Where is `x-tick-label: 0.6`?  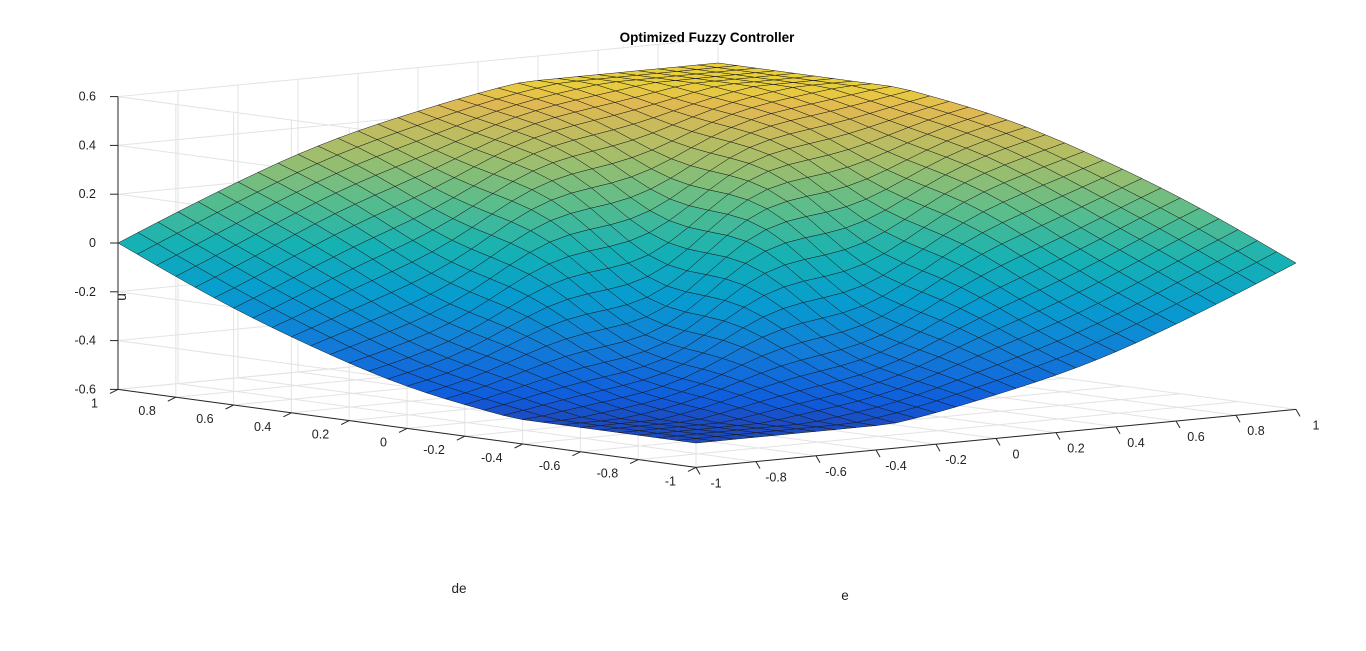 x-tick-label: 0.6 is located at coordinates (1195, 437).